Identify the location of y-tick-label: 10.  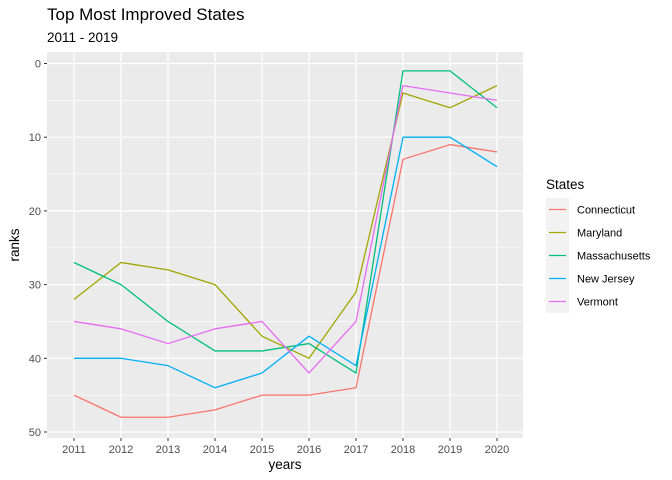
(35, 138).